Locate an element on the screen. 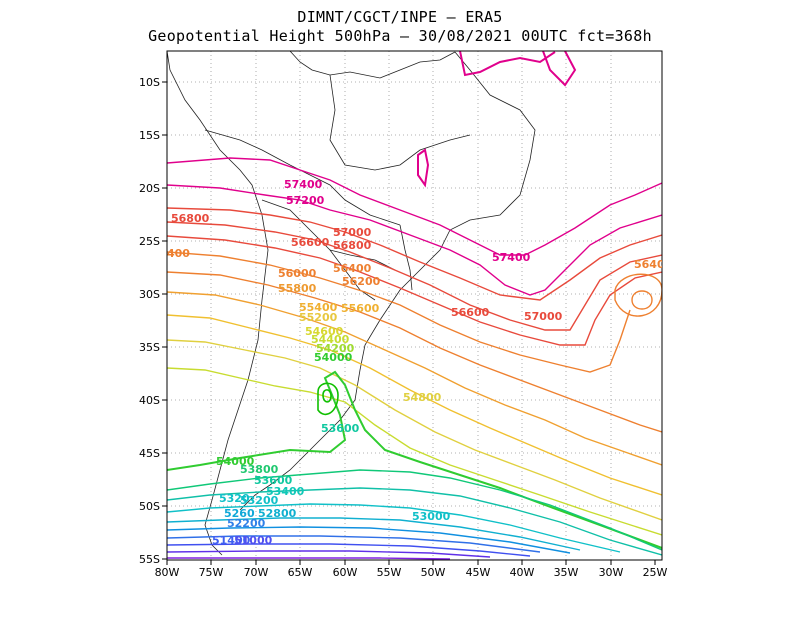 This screenshot has height=618, width=800. contour-label: 56200 is located at coordinates (361, 281).